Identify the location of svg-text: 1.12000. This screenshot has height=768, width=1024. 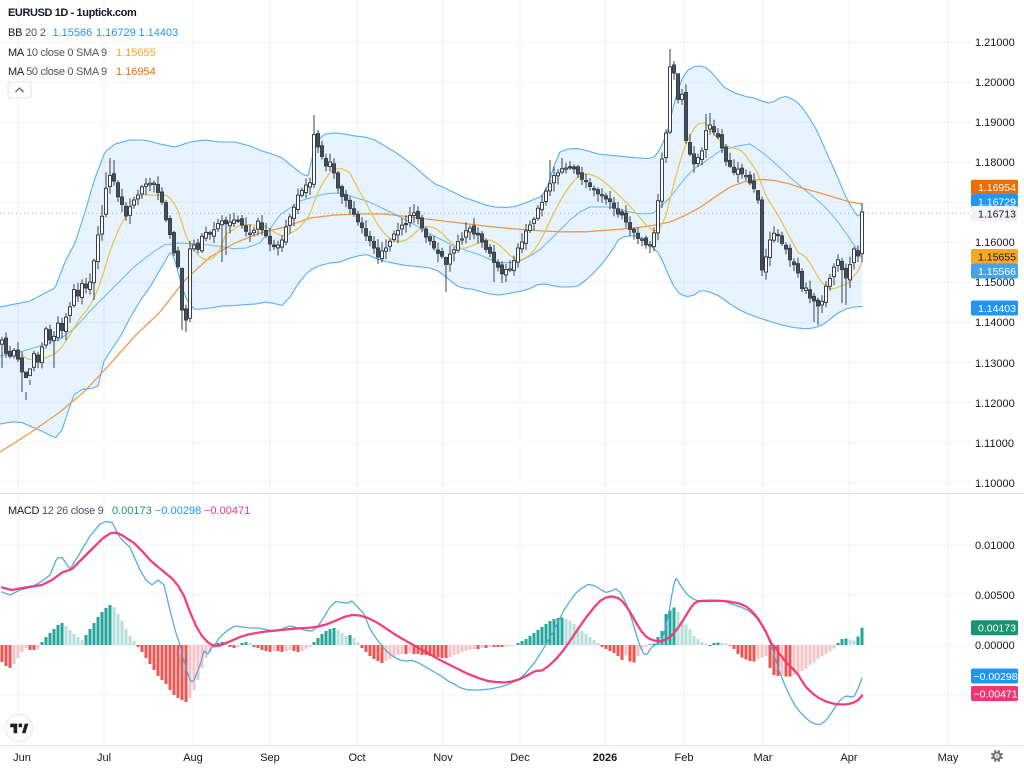
(995, 404).